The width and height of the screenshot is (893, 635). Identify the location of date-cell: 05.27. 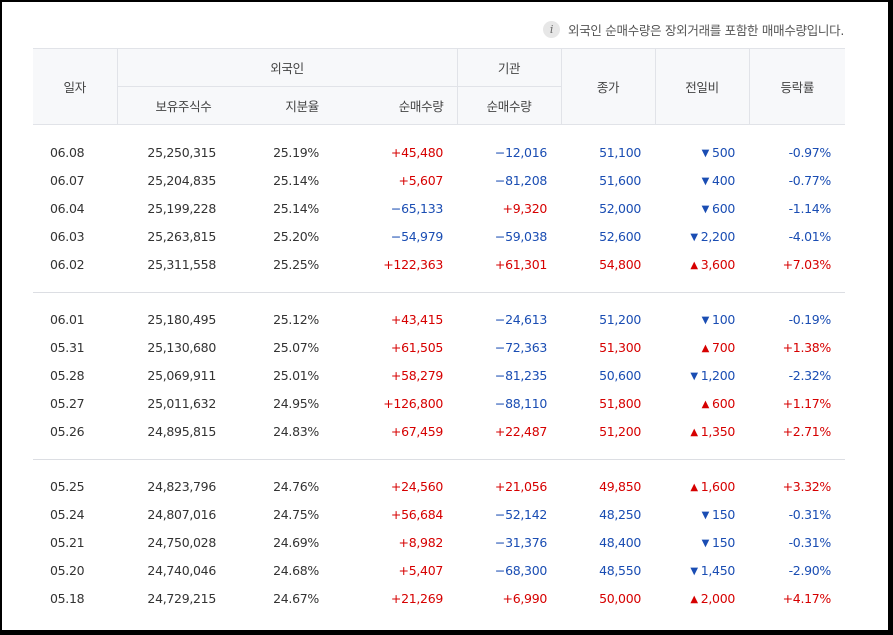
(67, 403).